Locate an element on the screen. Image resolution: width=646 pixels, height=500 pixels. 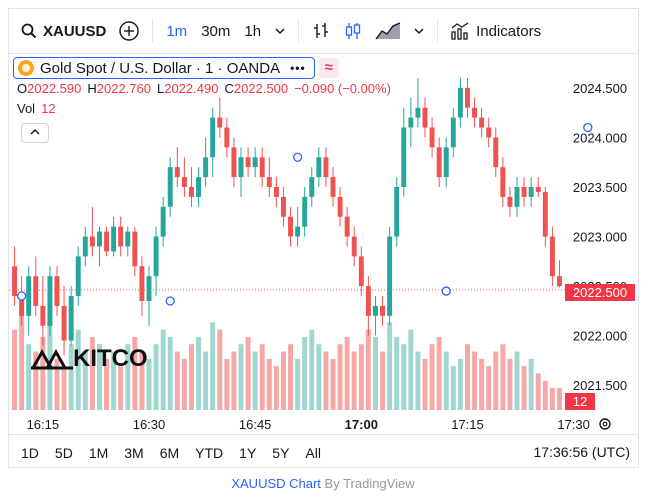
symbol-full-title: Gold Spot / U.S. Dollar · 1 · OANDA is located at coordinates (160, 68).